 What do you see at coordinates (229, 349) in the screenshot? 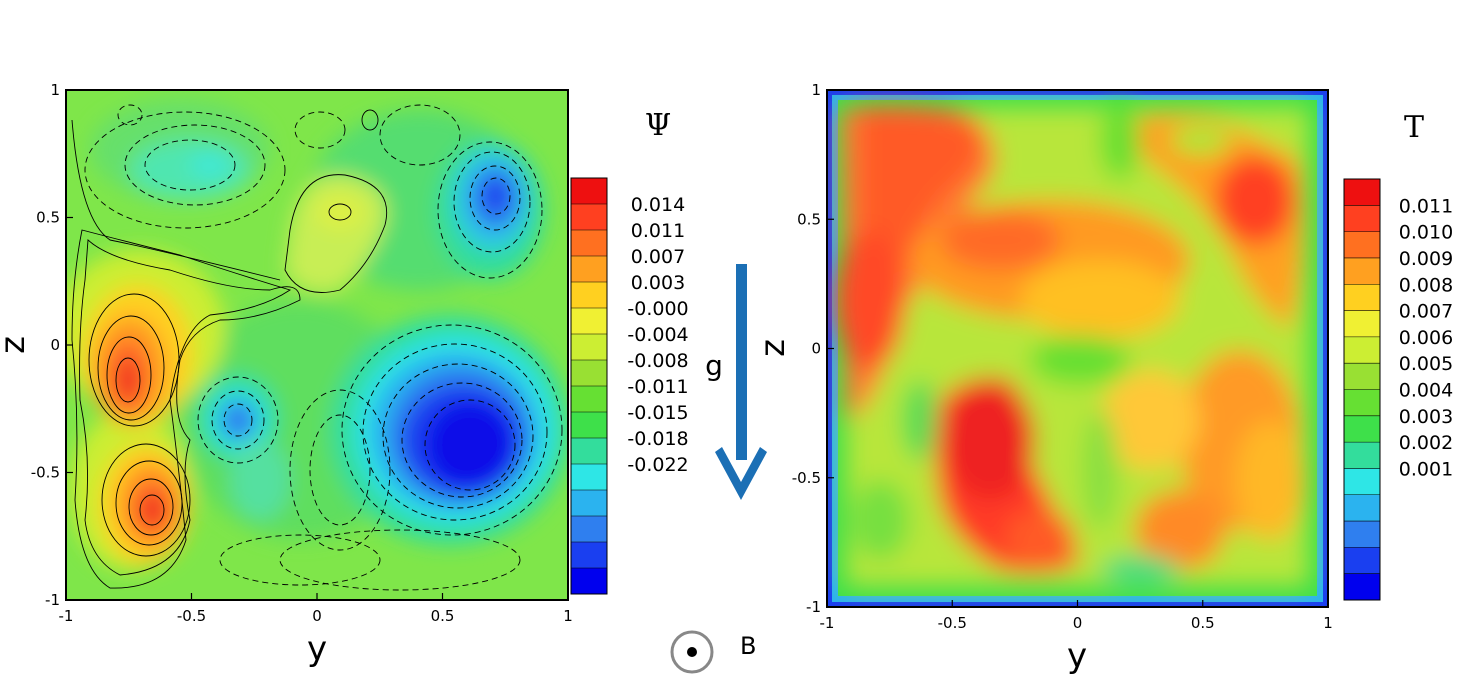
I see `psi-contours` at bounding box center [229, 349].